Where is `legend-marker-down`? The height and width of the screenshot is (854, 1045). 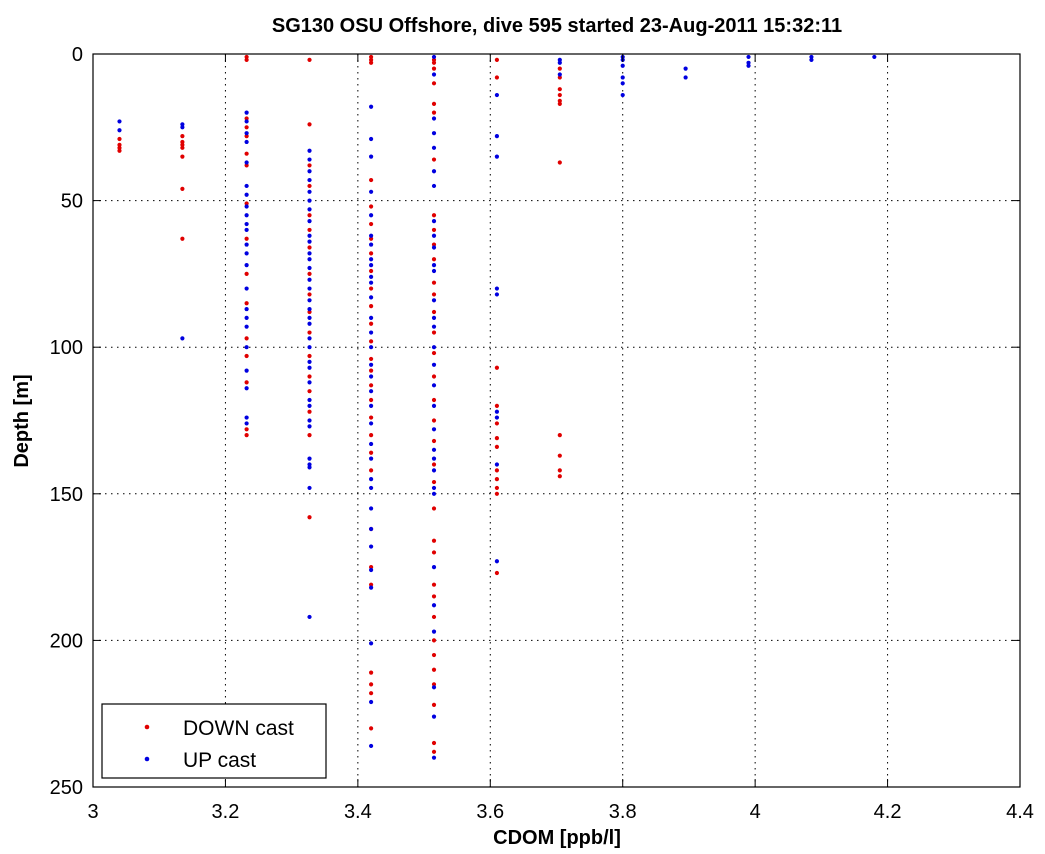 legend-marker-down is located at coordinates (147, 727).